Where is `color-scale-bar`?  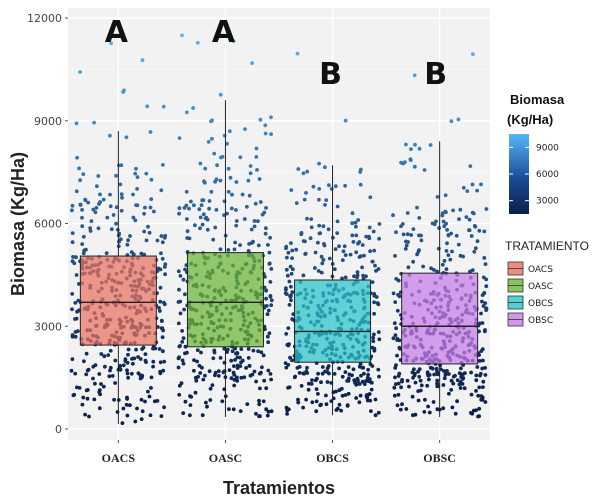 color-scale-bar is located at coordinates (519, 174).